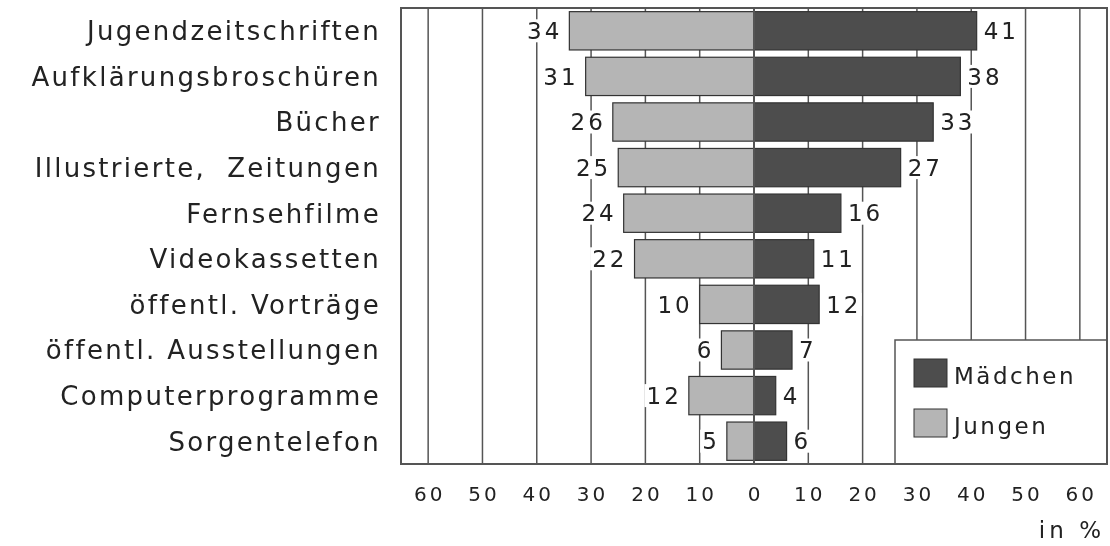 Image resolution: width=1110 pixels, height=546 pixels. What do you see at coordinates (808, 350) in the screenshot?
I see `data-label: 7` at bounding box center [808, 350].